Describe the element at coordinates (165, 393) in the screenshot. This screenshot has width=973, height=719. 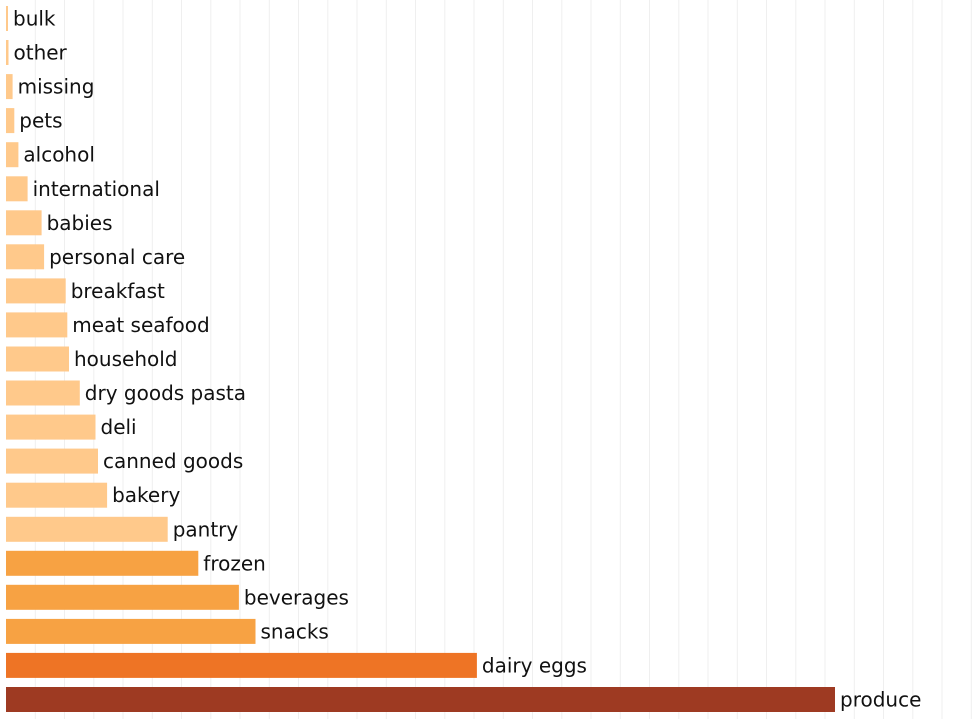
I see `bar-label-dry-goods-pasta: dry goods pasta` at that location.